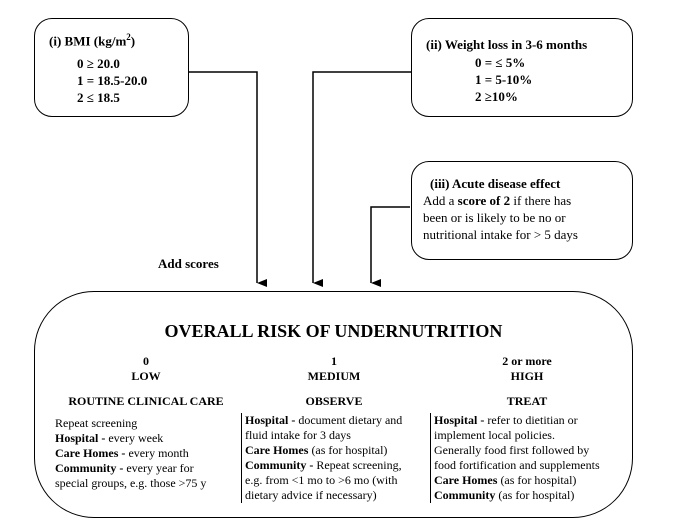 The width and height of the screenshot is (691, 530). Describe the element at coordinates (124, 468) in the screenshot. I see `low-row-3: Community - every year for` at that location.